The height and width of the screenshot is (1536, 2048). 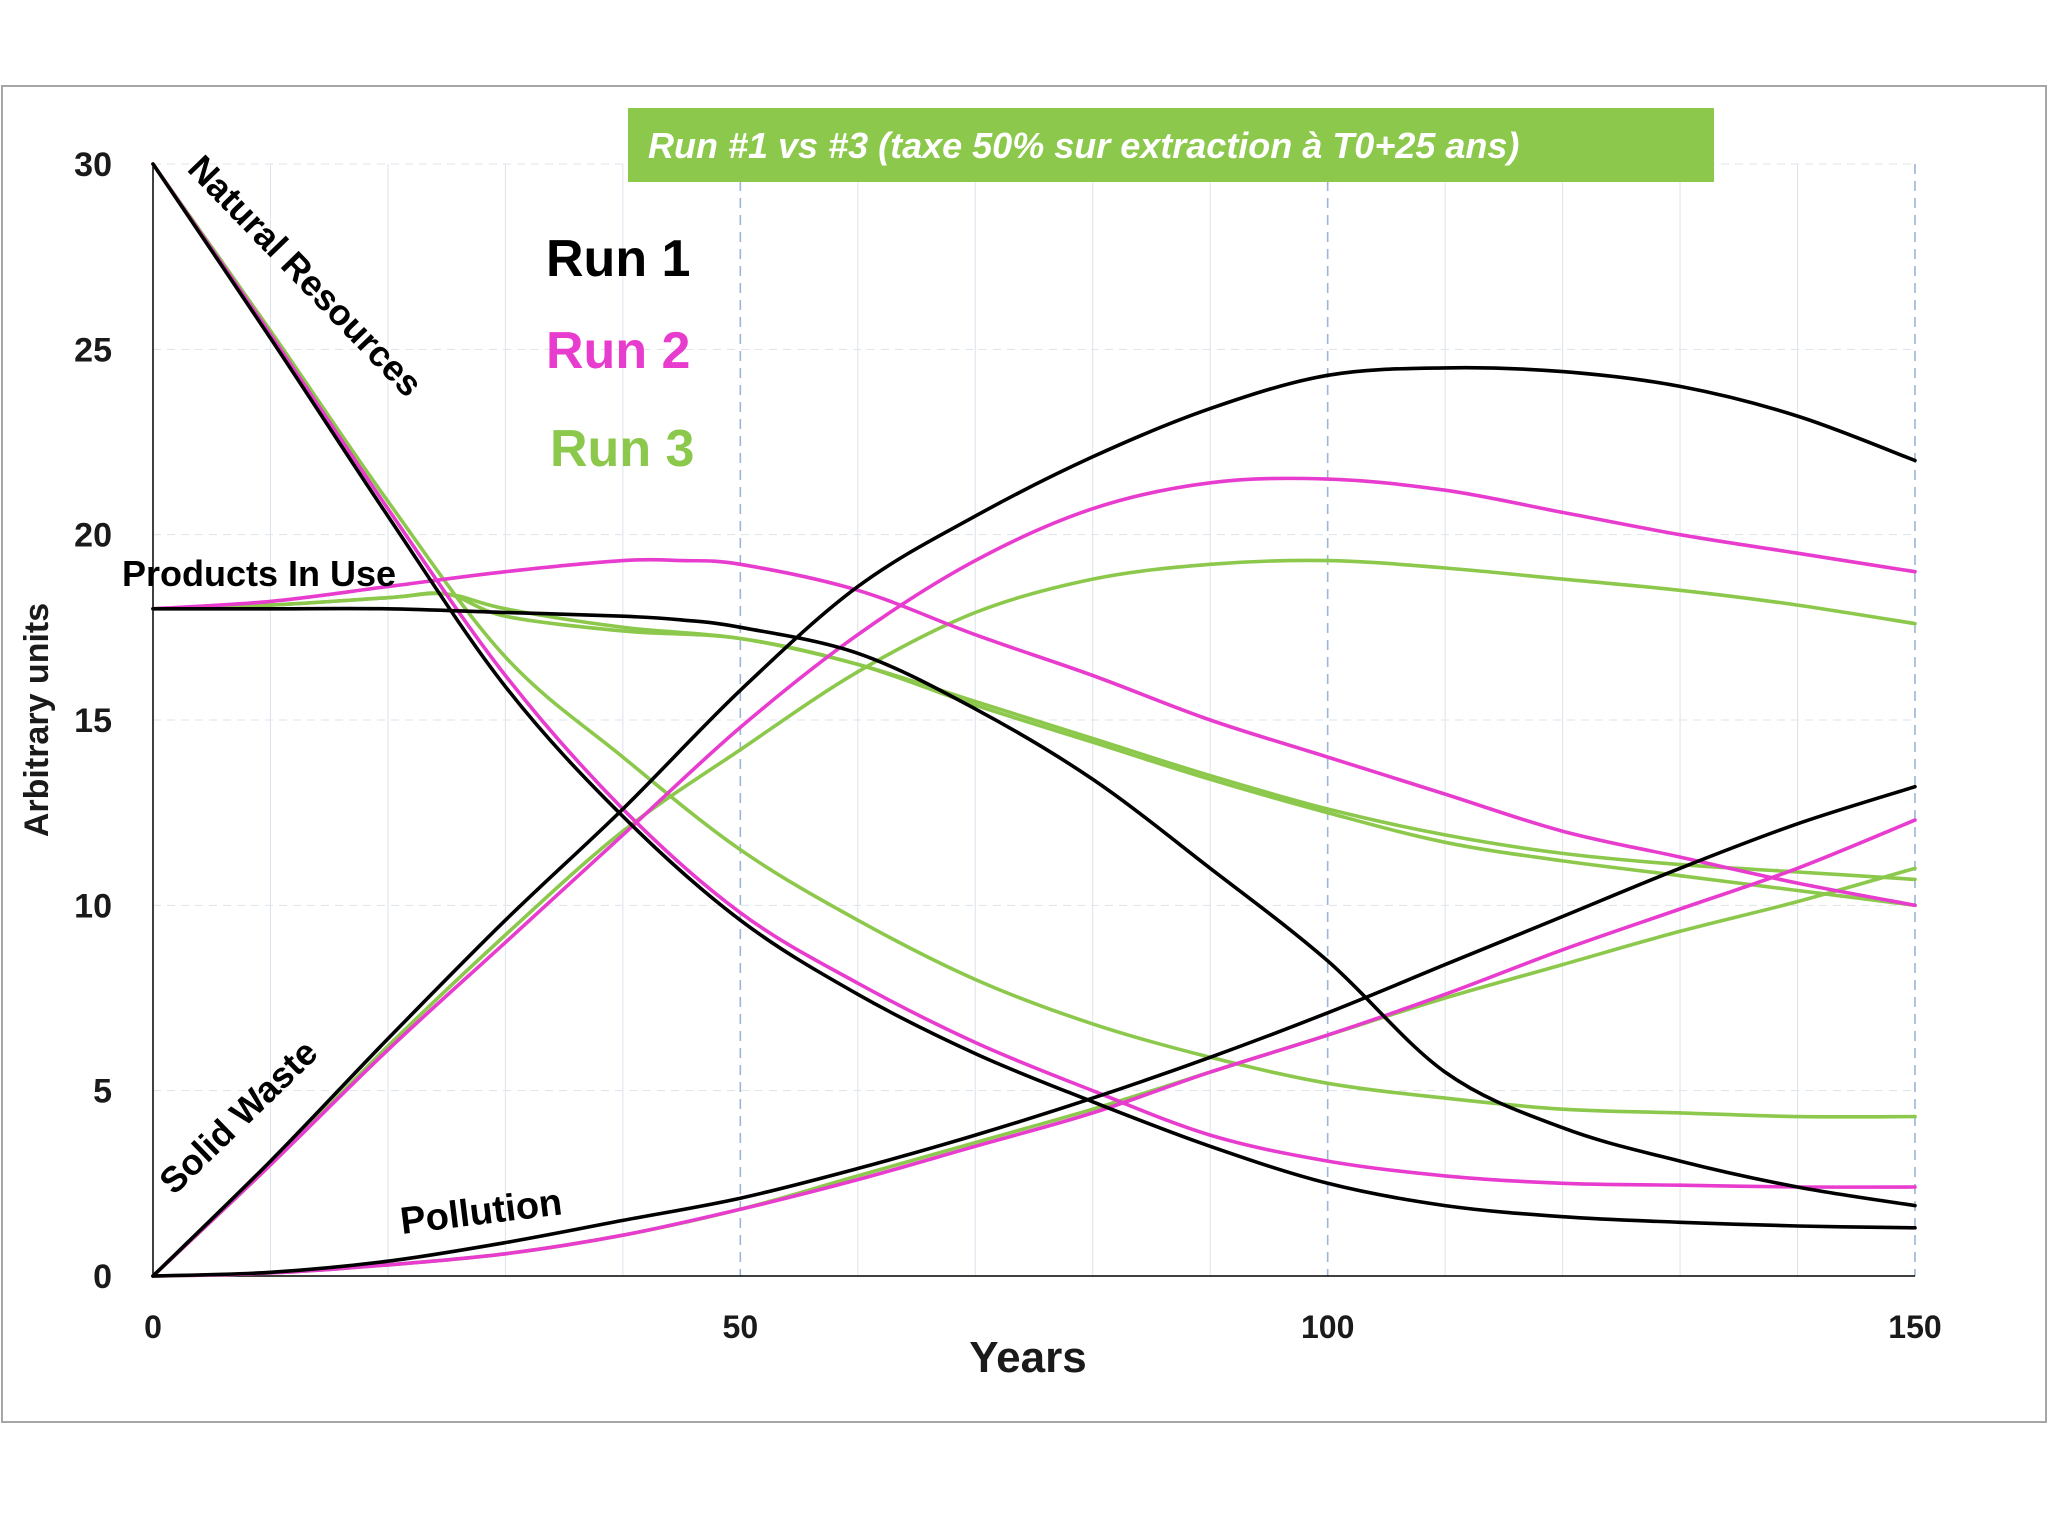 What do you see at coordinates (93, 536) in the screenshot?
I see `y-tick-label: 20` at bounding box center [93, 536].